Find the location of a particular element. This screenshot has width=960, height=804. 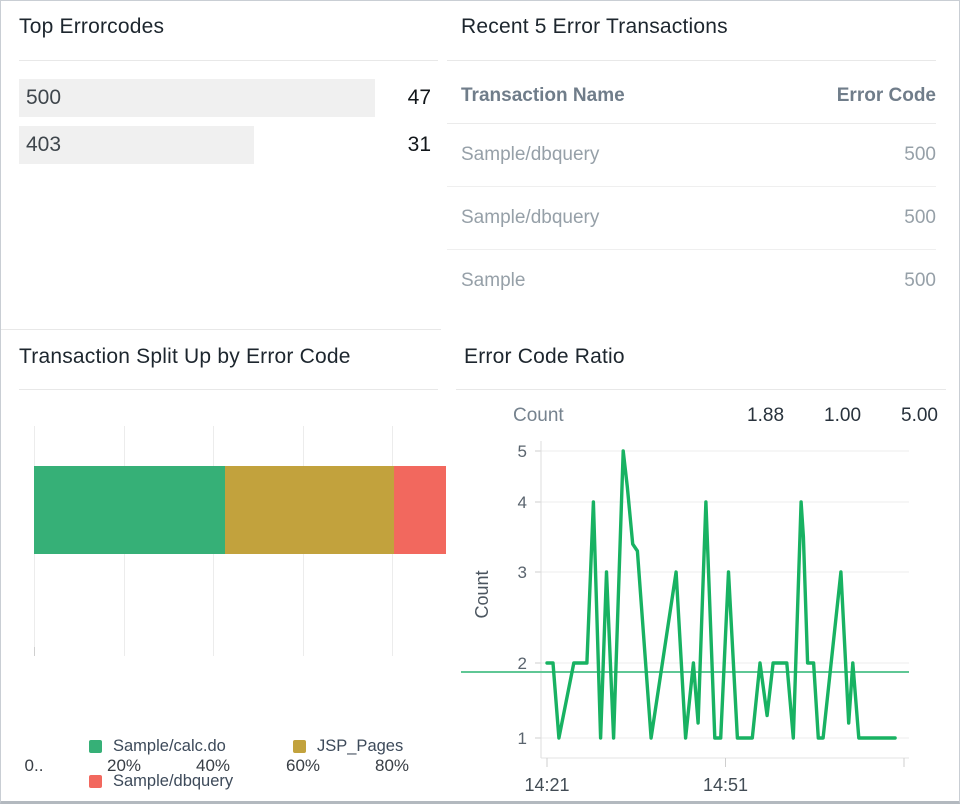

stacked-bar is located at coordinates (240, 510).